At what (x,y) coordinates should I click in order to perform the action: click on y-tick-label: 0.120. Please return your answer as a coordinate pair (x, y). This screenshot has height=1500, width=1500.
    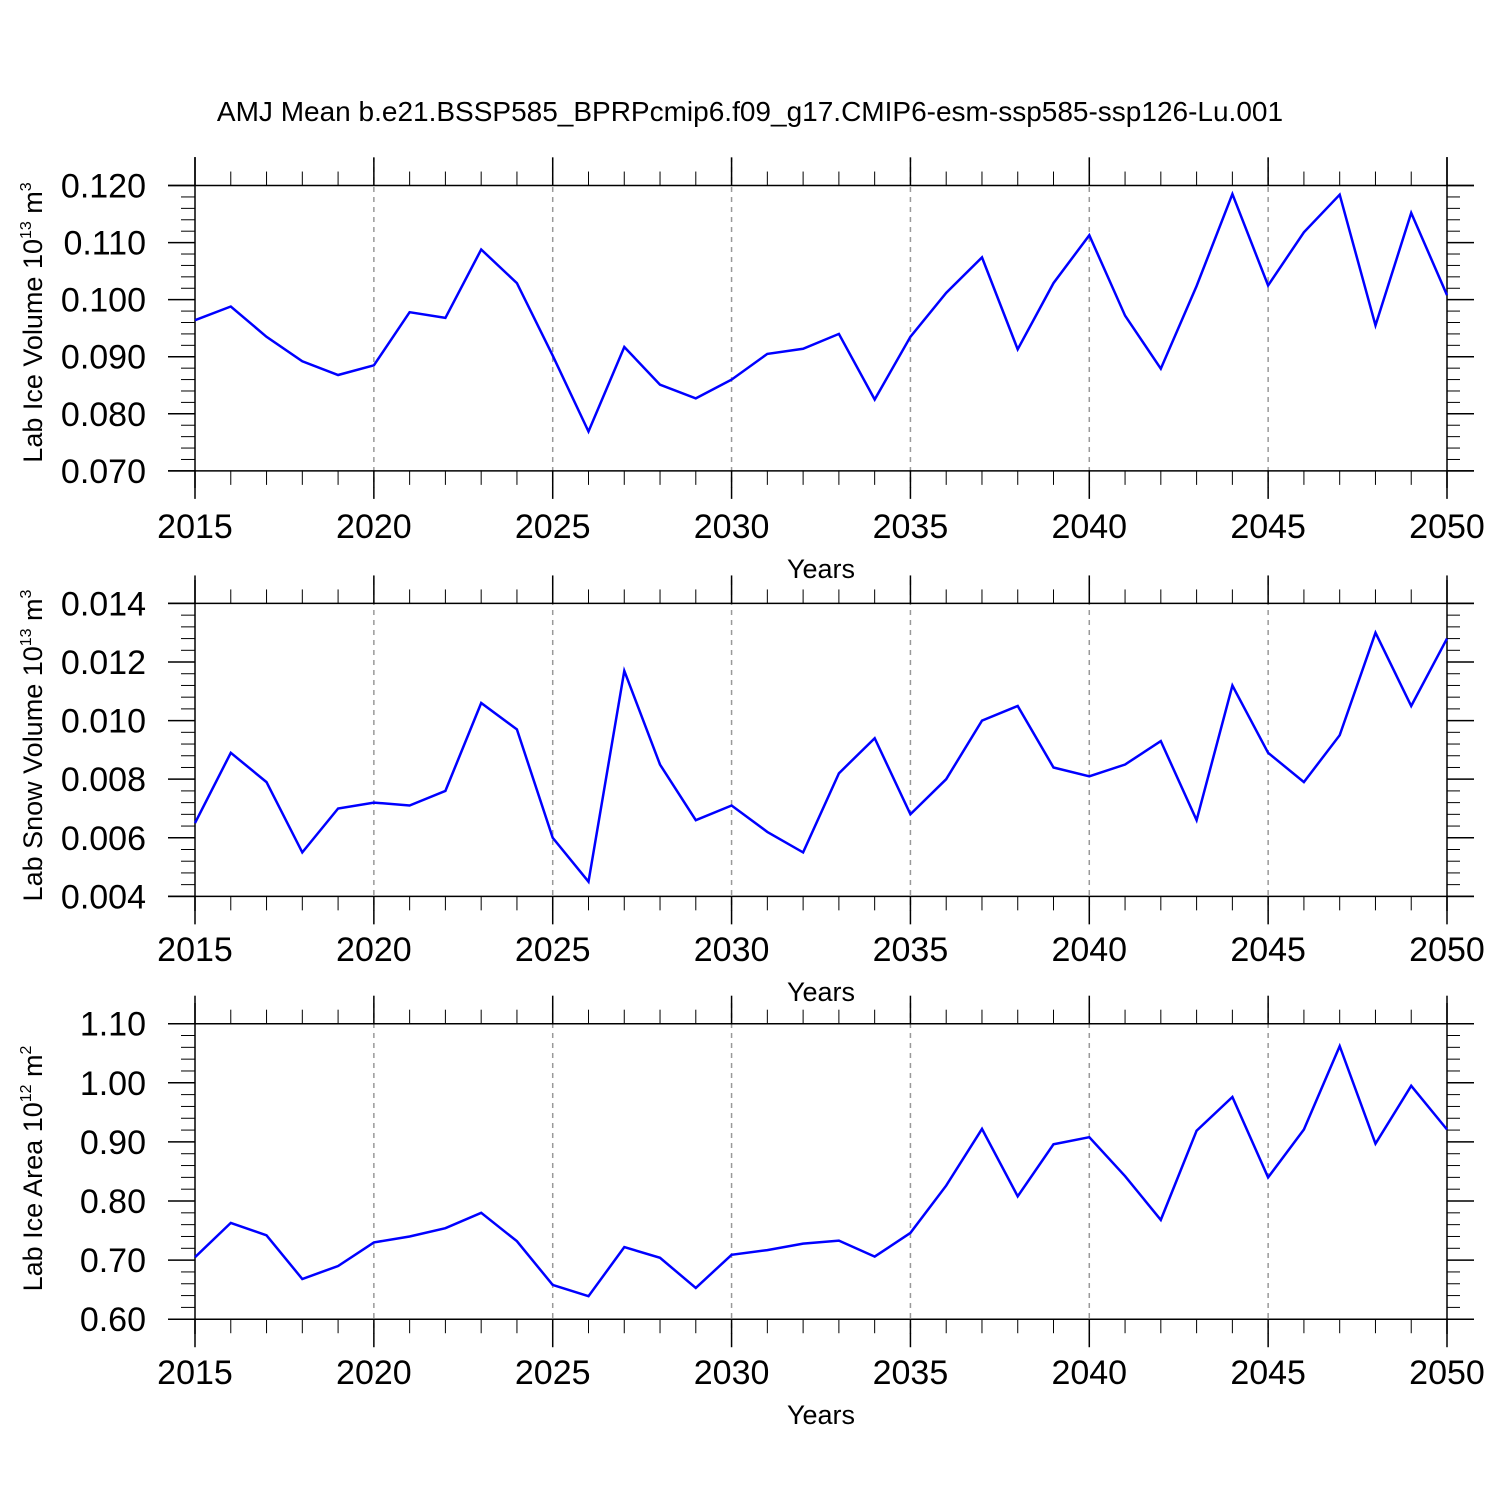
    Looking at the image, I should click on (103, 187).